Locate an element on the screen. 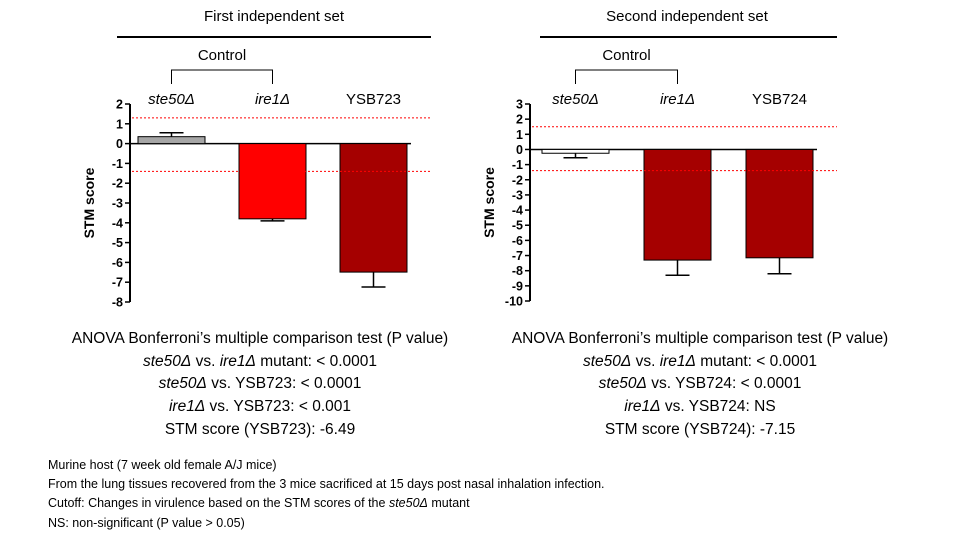 The width and height of the screenshot is (960, 535). panel-title-first: First independent set is located at coordinates (274, 16).